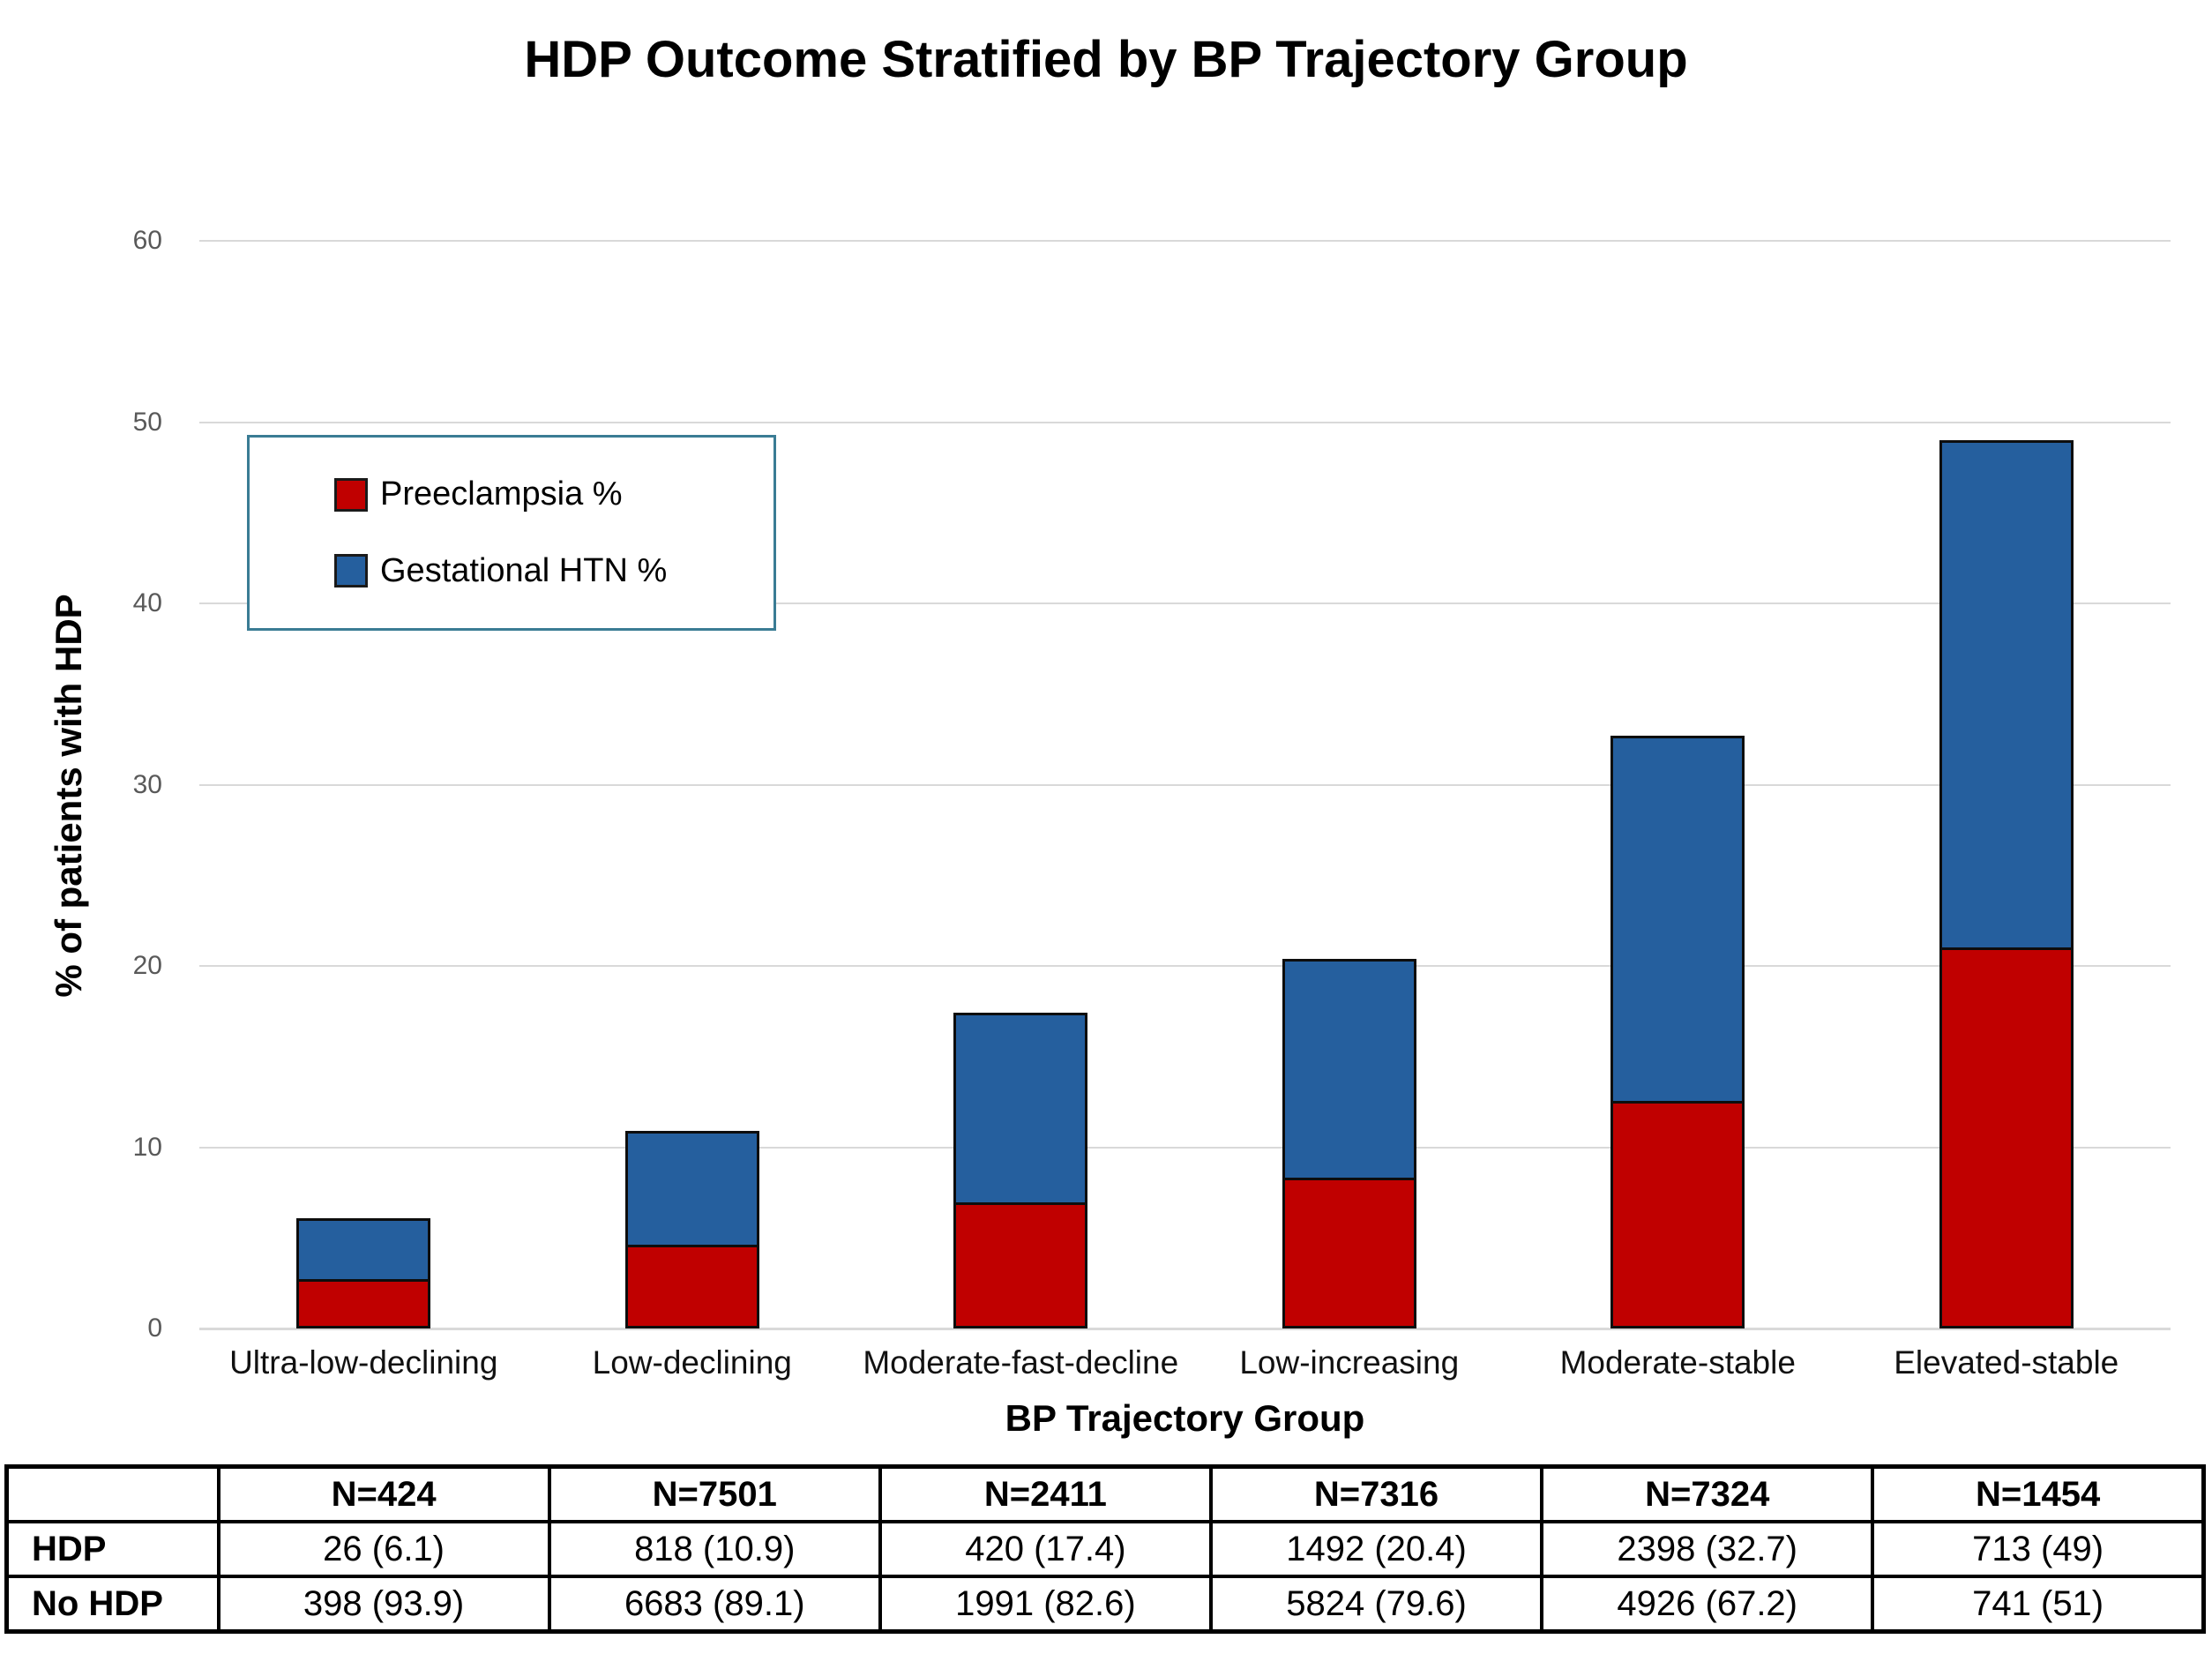 The width and height of the screenshot is (2212, 1654). I want to click on x-tick-label: Ultra-low-declining, so click(363, 1362).